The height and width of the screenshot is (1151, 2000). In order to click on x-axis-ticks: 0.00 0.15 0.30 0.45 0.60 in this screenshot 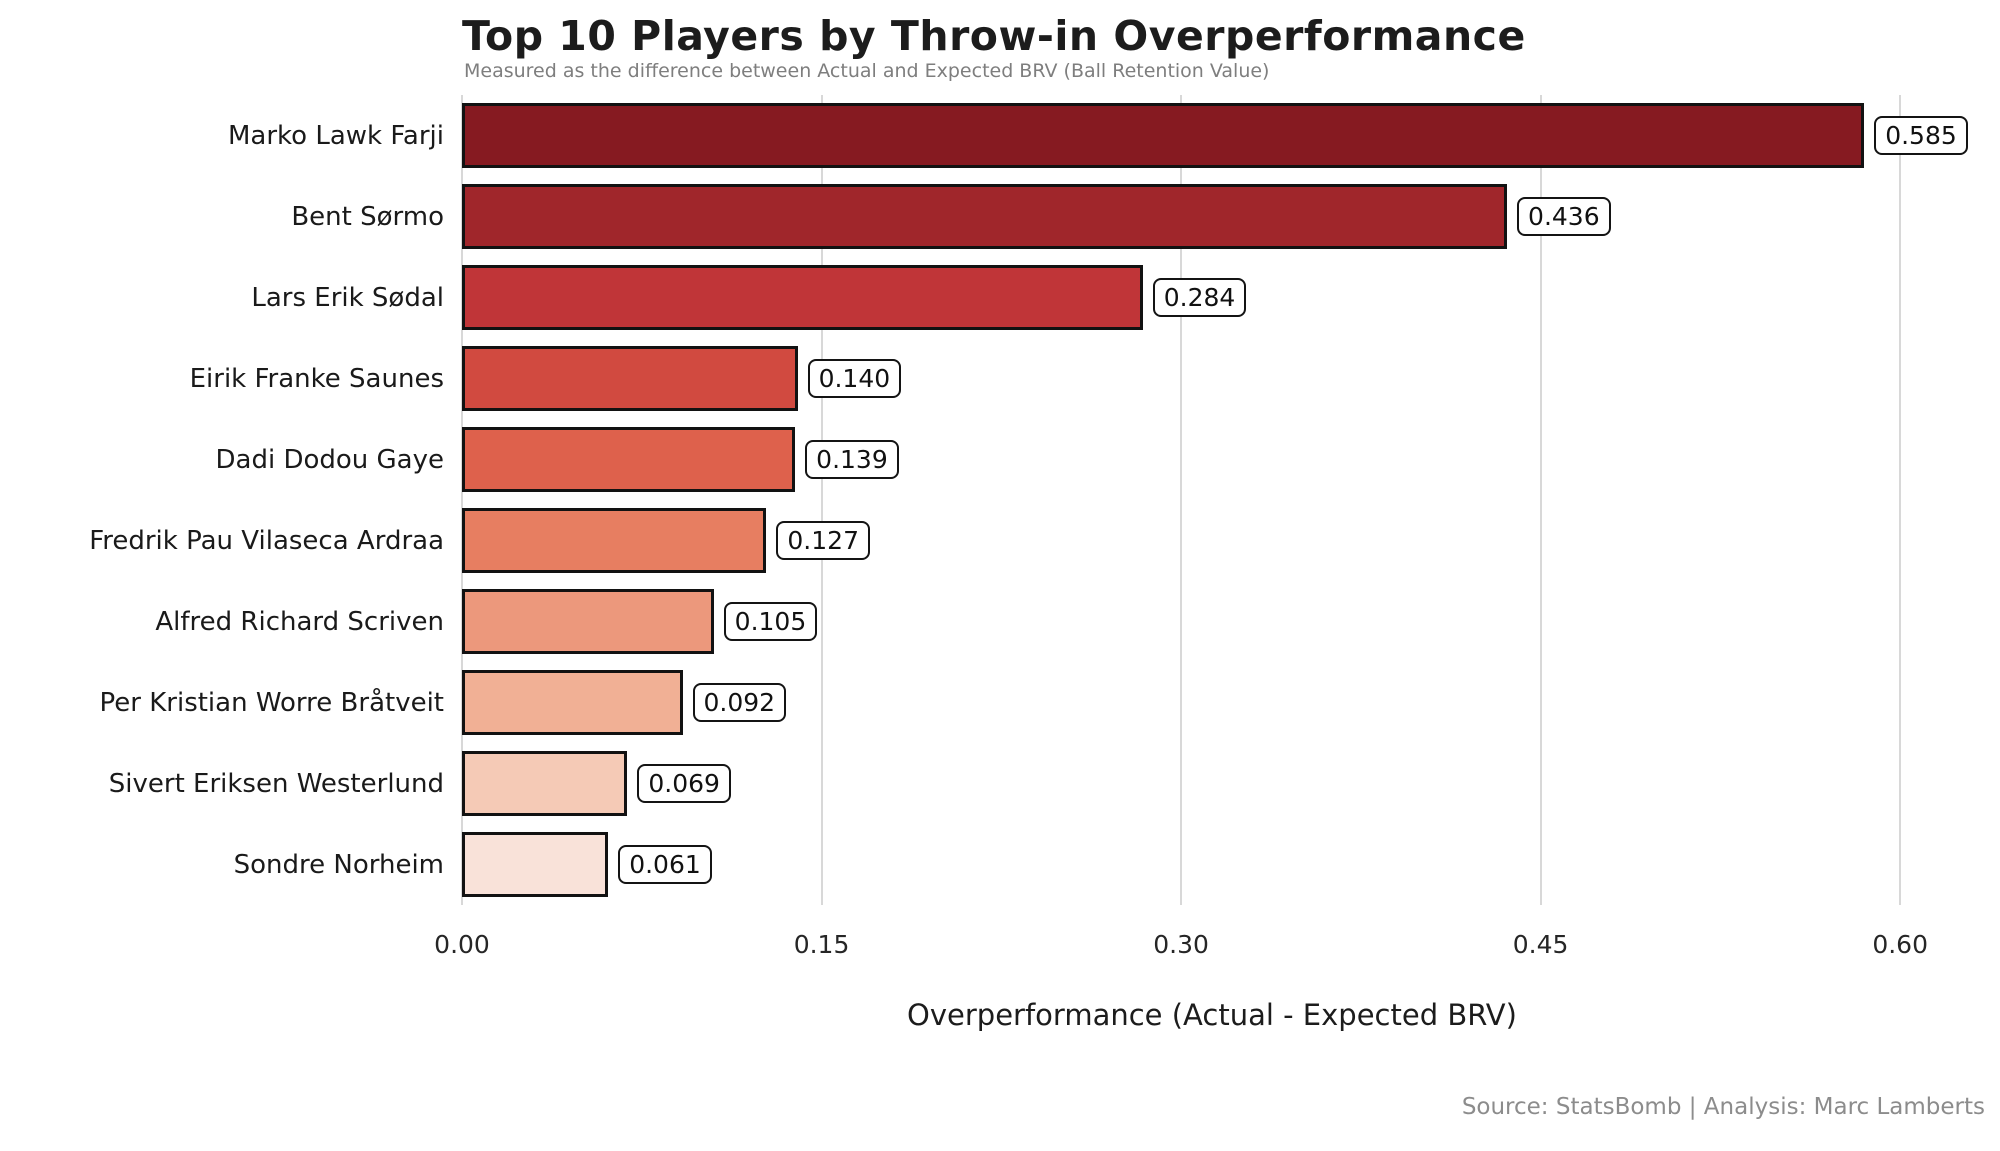, I will do `click(1198, 947)`.